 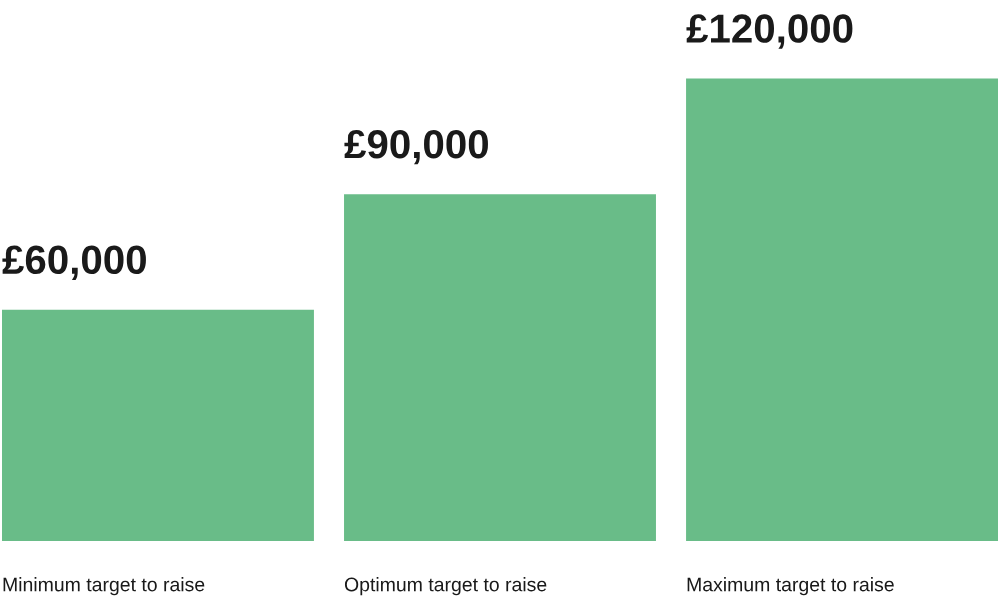 I want to click on data-label: £120,000, so click(x=769, y=31).